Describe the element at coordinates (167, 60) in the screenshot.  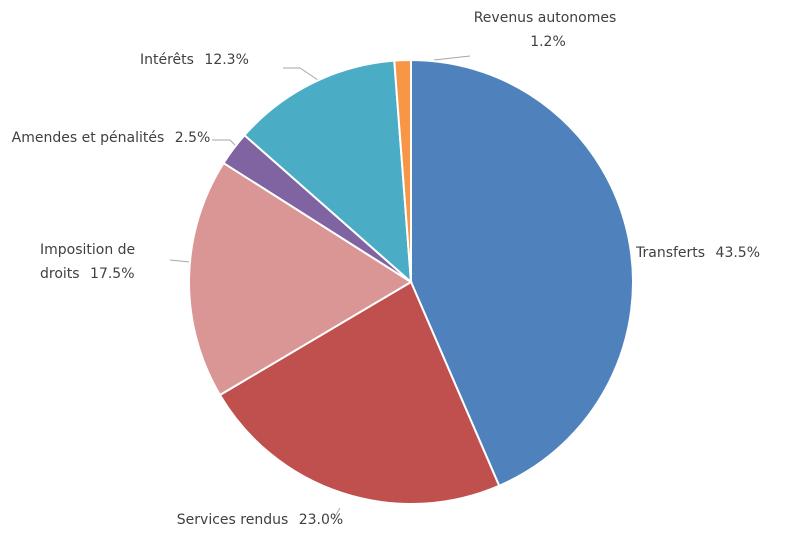
I see `category-label: Intérêts` at that location.